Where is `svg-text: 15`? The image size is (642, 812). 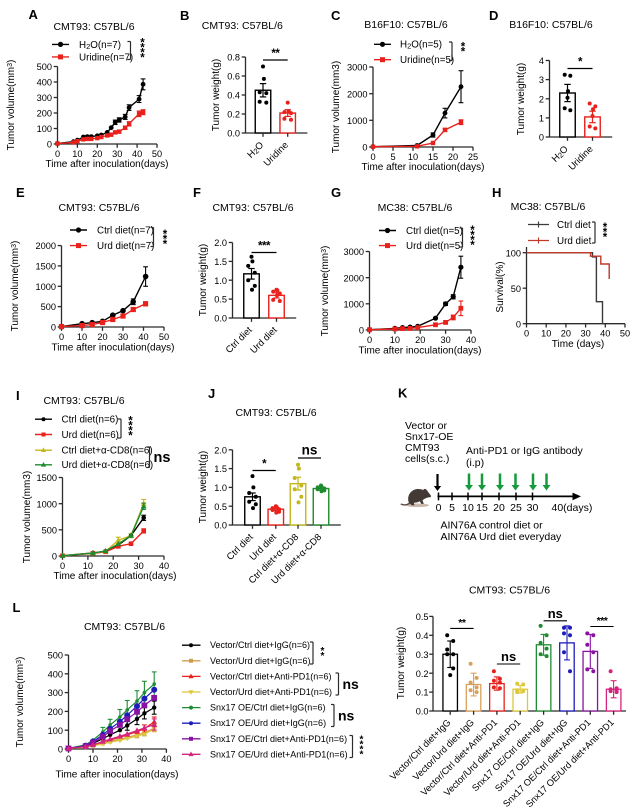 svg-text: 15 is located at coordinates (482, 508).